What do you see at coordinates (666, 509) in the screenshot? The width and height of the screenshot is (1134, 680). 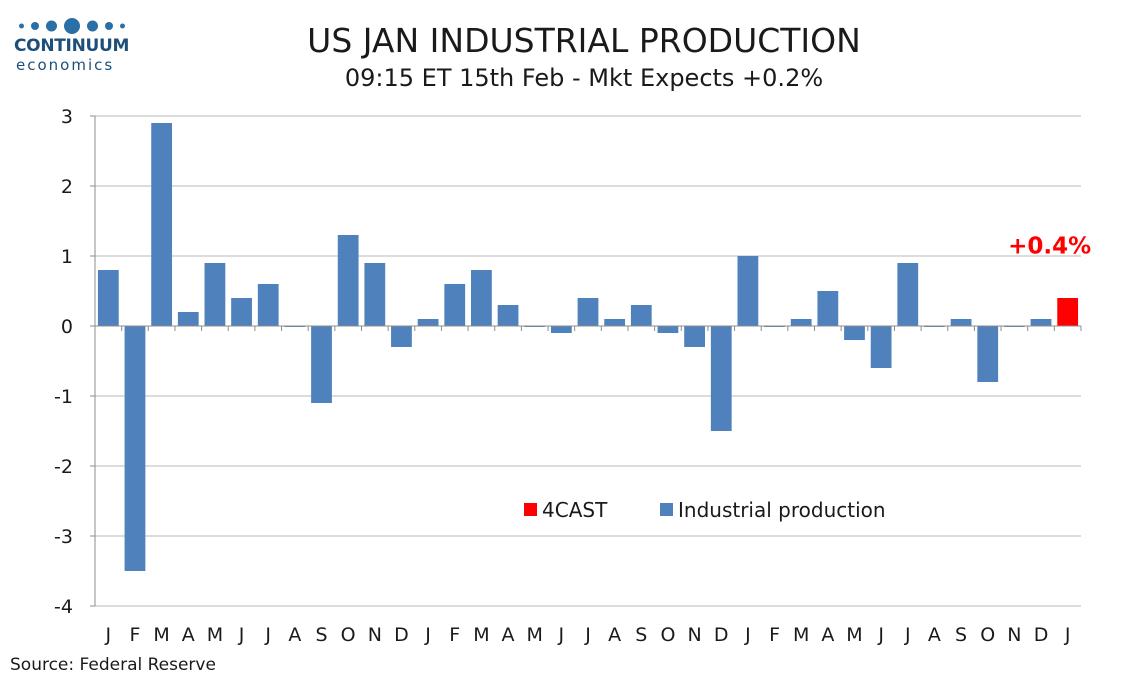 I see `legend-swatch-industrial-production` at bounding box center [666, 509].